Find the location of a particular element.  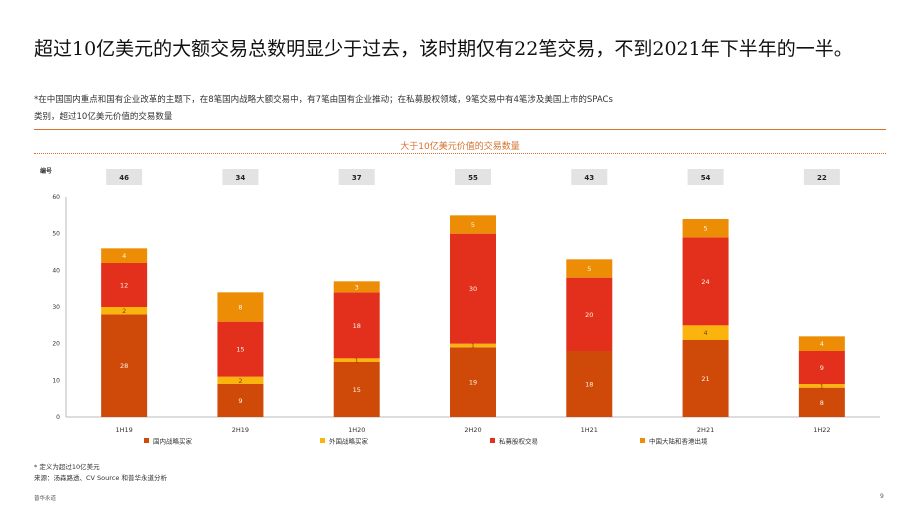

bar-value-label: 19 is located at coordinates (473, 383).